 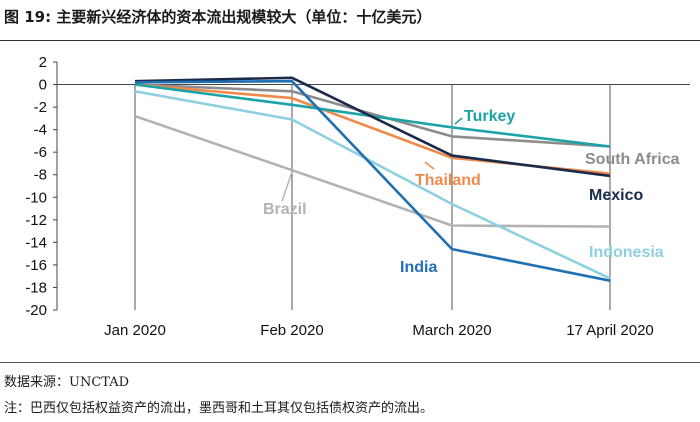 What do you see at coordinates (36, 197) in the screenshot?
I see `y-tick-label: -10` at bounding box center [36, 197].